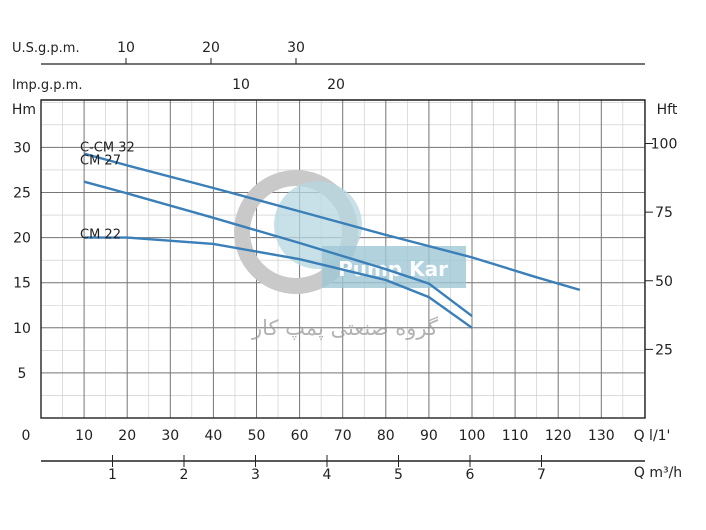 The height and width of the screenshot is (530, 706). What do you see at coordinates (296, 48) in the screenshot?
I see `usgpm-tick-label: 30` at bounding box center [296, 48].